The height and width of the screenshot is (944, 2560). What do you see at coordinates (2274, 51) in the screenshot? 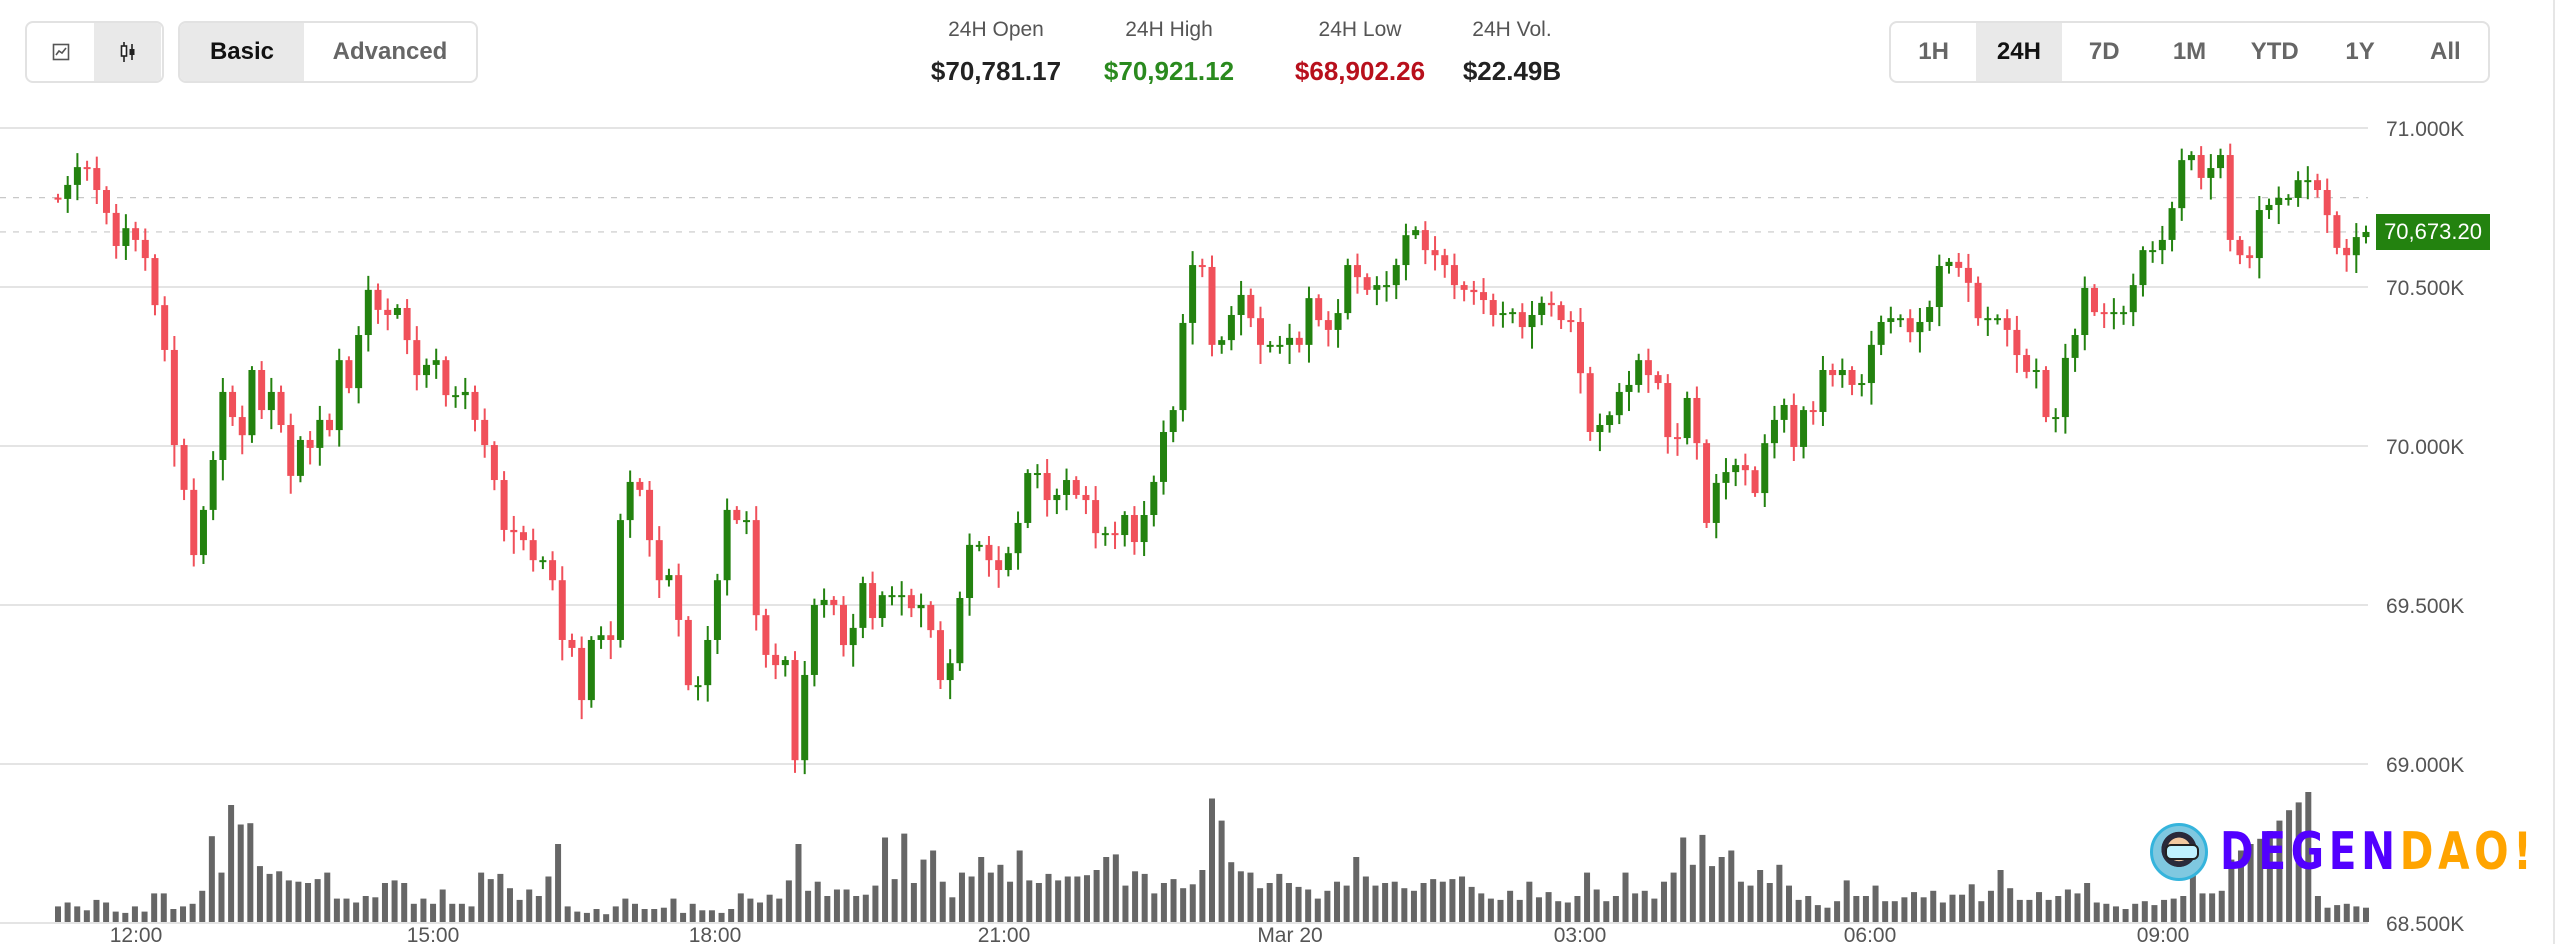
I see `range-ytd: YTD` at bounding box center [2274, 51].